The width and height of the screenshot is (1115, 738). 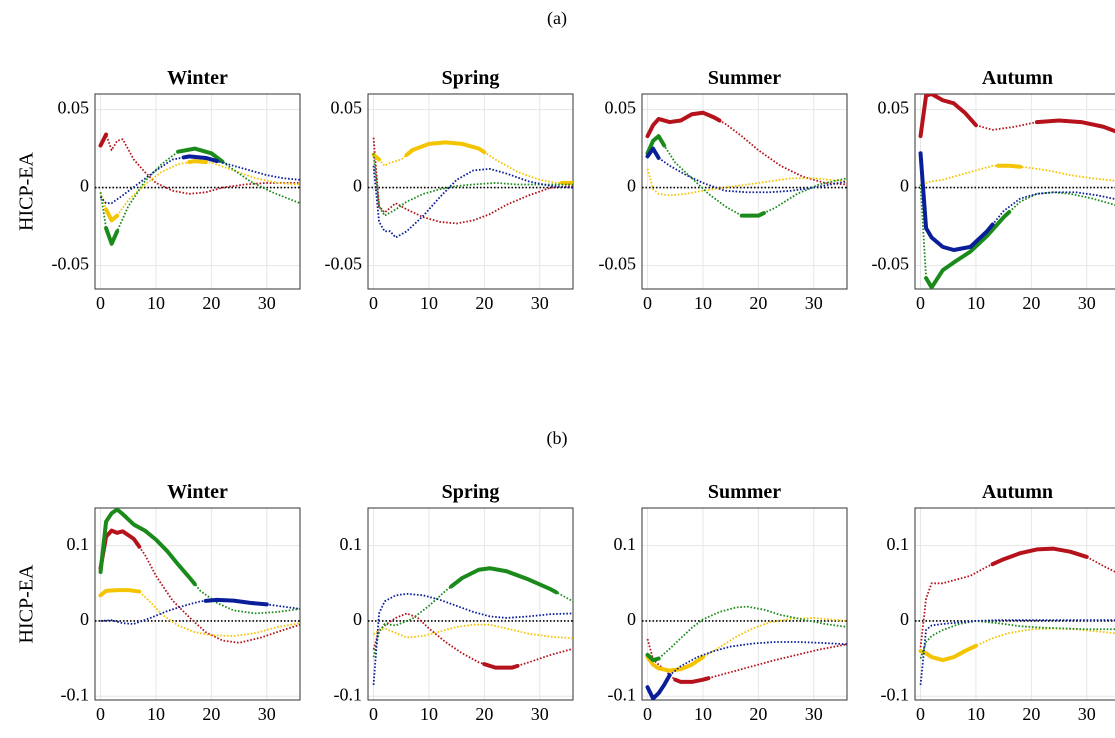 What do you see at coordinates (557, 438) in the screenshot?
I see `section-label: (b)` at bounding box center [557, 438].